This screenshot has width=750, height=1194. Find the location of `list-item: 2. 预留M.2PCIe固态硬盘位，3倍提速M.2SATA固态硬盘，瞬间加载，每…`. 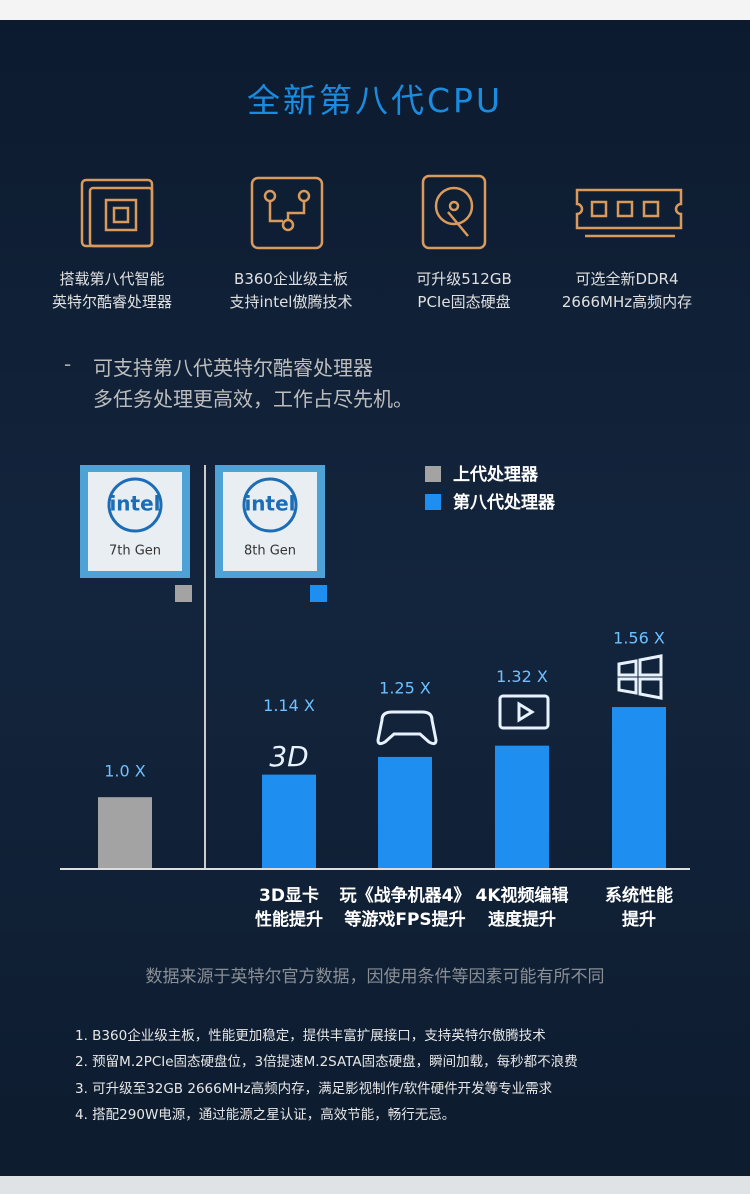

list-item: 2. 预留M.2PCIe固态硬盘位，3倍提速M.2SATA固态硬盘，瞬间加载，每… is located at coordinates (326, 1062).